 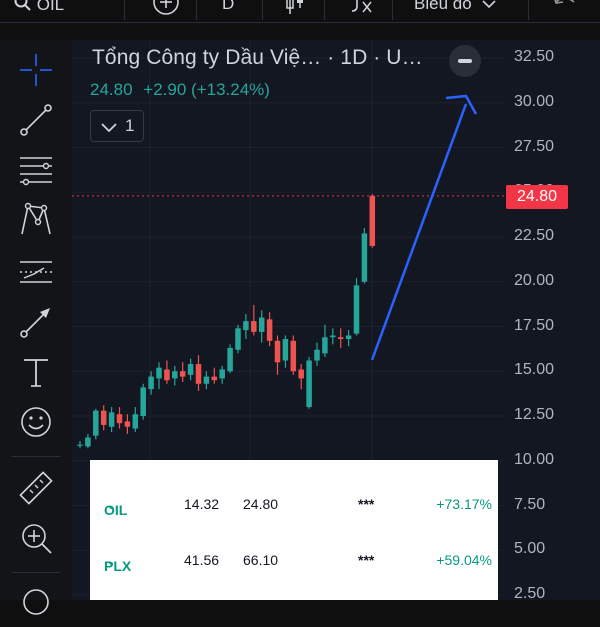 I want to click on forecast-icon, so click(x=36, y=272).